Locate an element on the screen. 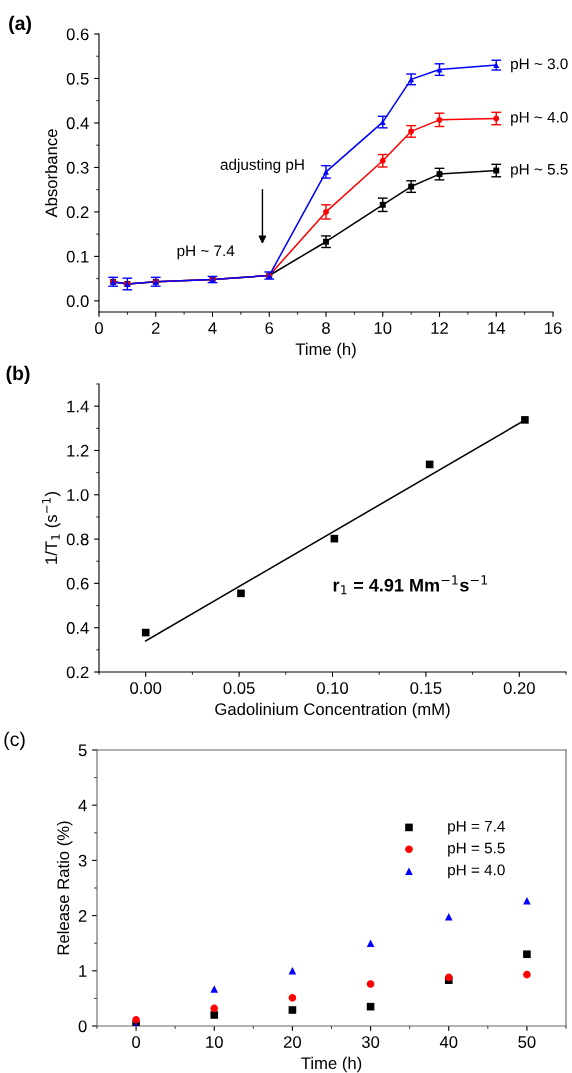  series-label: pH ~ 5.5 is located at coordinates (539, 170).